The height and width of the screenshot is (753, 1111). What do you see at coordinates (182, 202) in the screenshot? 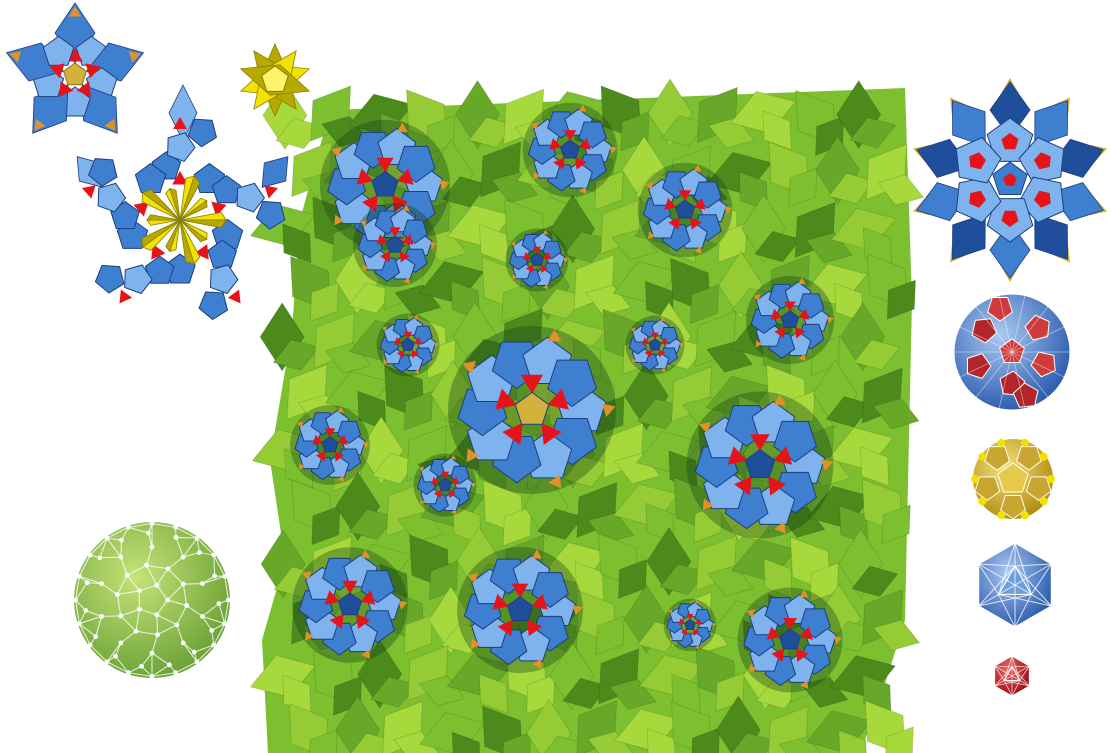
I see `star-cluster-large` at bounding box center [182, 202].